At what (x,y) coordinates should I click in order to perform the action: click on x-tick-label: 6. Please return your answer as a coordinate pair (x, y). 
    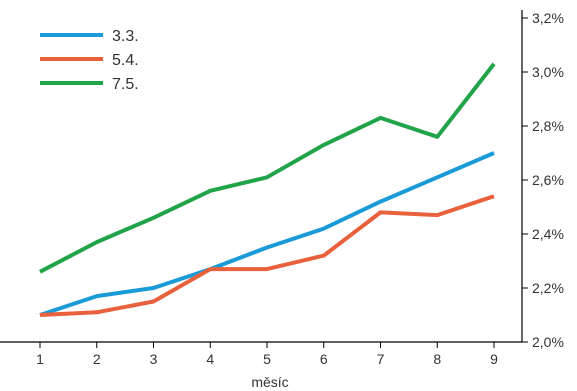
    Looking at the image, I should click on (324, 359).